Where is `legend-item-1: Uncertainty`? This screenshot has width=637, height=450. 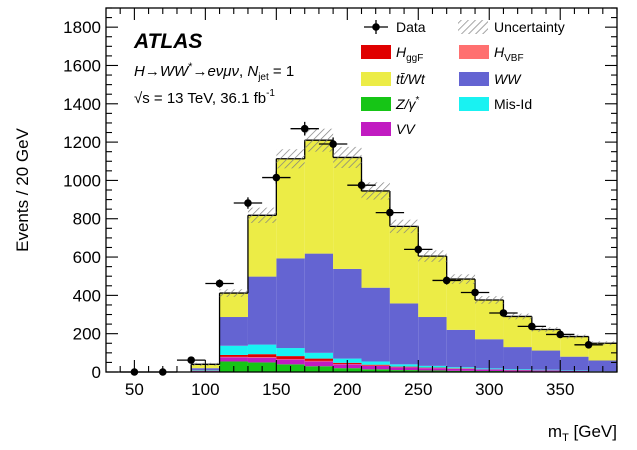
legend-item-1: Uncertainty is located at coordinates (511, 27).